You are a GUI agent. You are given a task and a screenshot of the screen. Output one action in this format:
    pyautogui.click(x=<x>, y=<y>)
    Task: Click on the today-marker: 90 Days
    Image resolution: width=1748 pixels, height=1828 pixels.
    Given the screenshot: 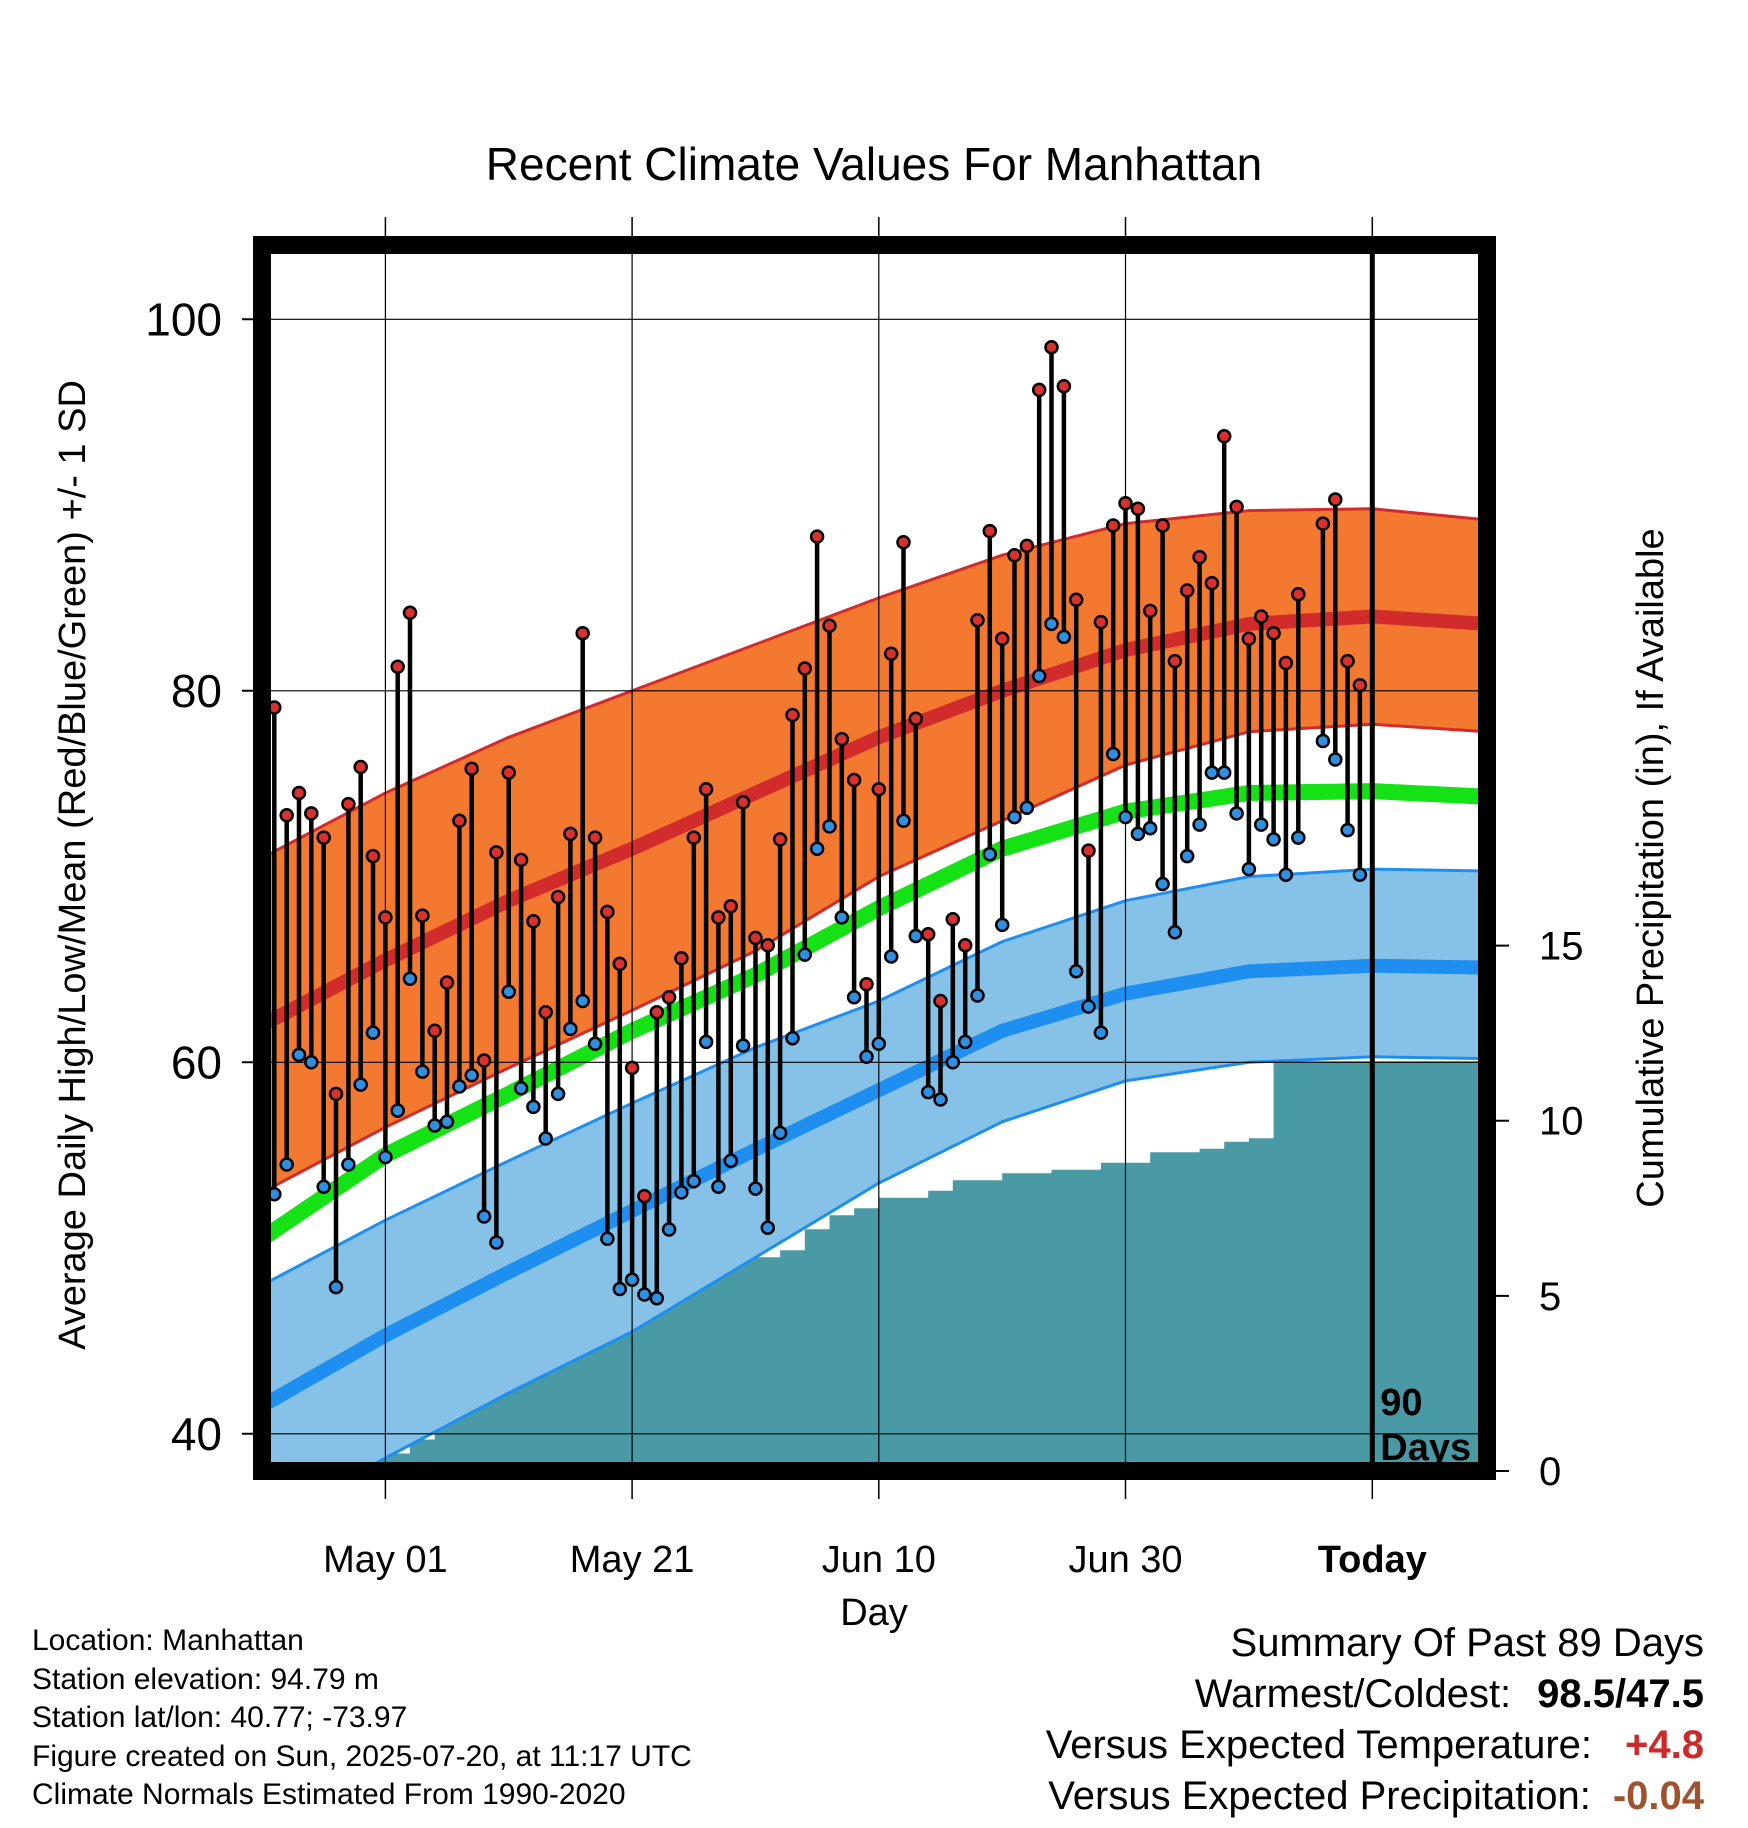 What is the action you would take?
    pyautogui.click(x=1420, y=858)
    